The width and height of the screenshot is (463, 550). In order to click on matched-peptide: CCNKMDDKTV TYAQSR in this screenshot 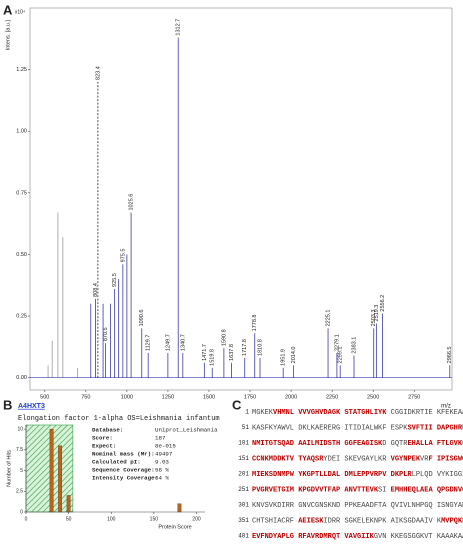, I will do `click(288, 459)`.